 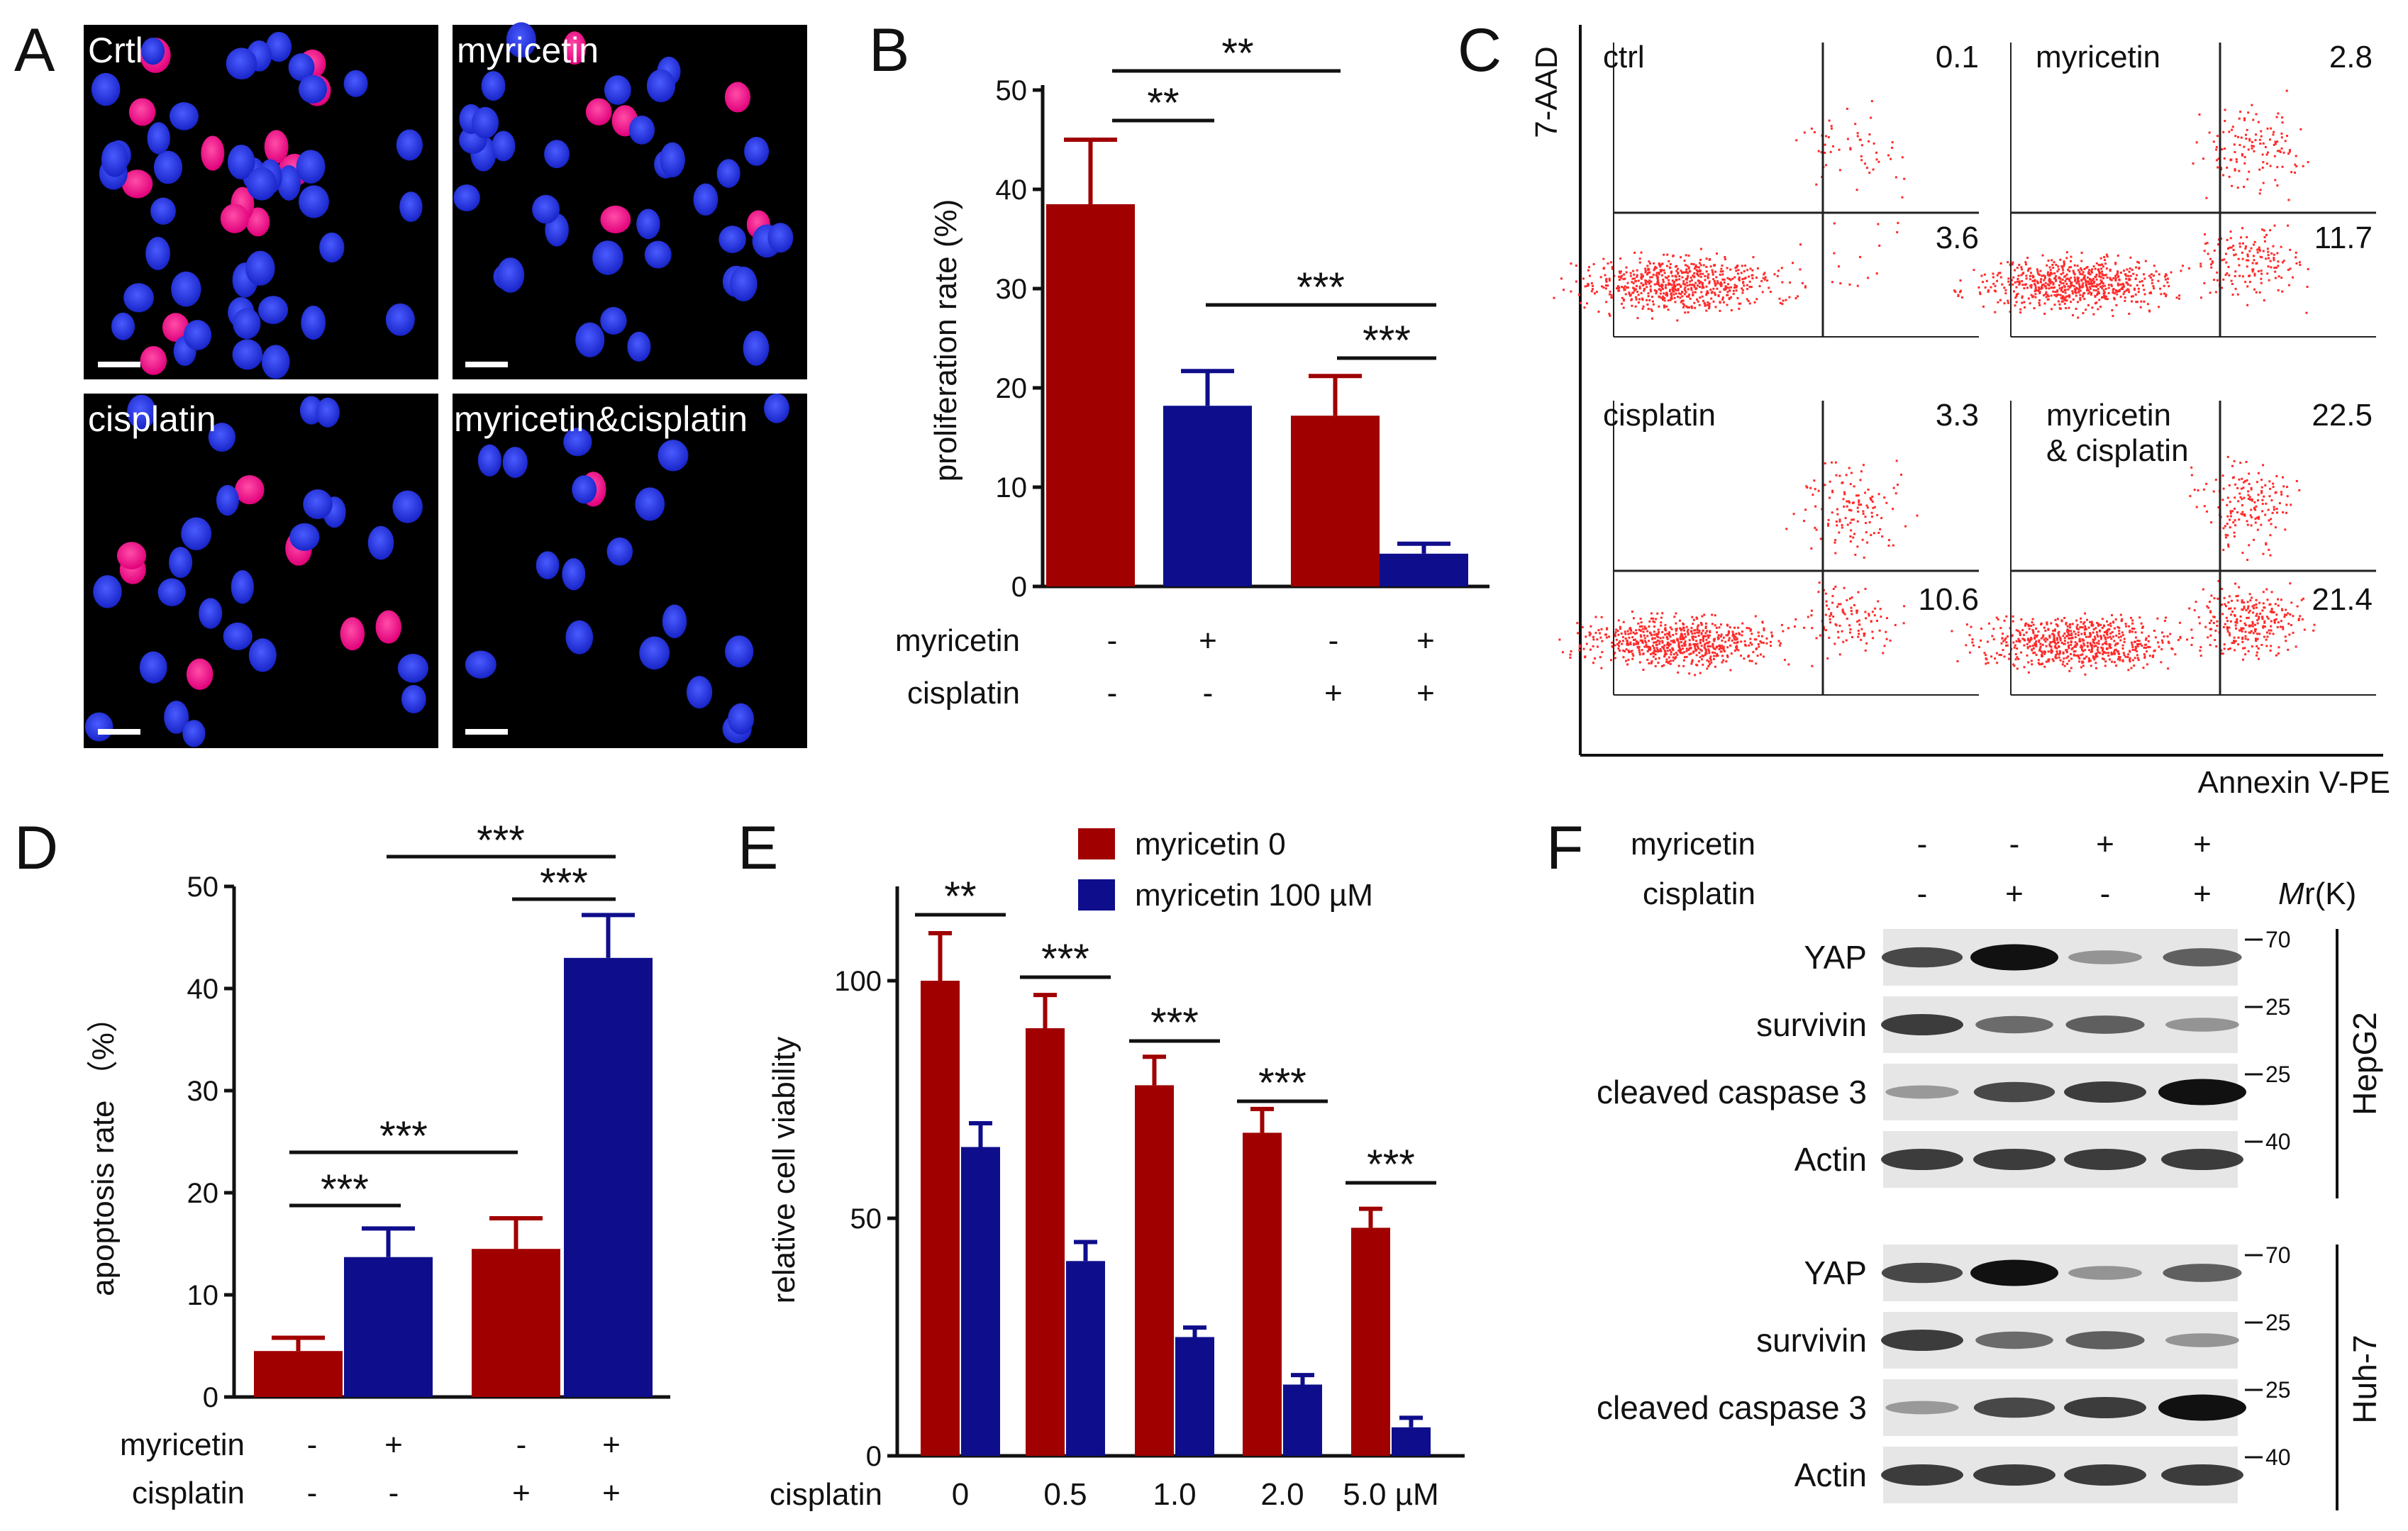 I want to click on legend-label: myricetin 100 µM, so click(x=1254, y=895).